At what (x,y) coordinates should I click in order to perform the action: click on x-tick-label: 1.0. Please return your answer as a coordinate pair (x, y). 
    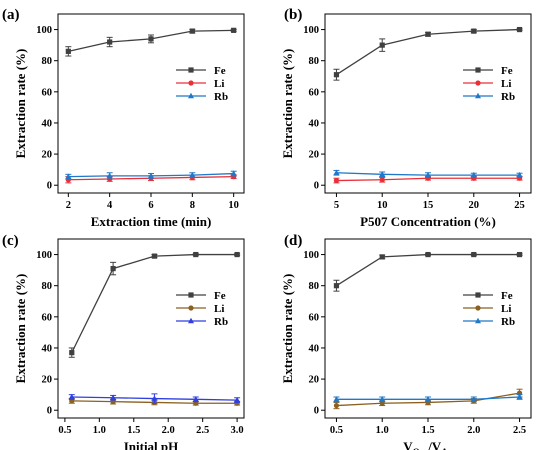
    Looking at the image, I should click on (99, 430).